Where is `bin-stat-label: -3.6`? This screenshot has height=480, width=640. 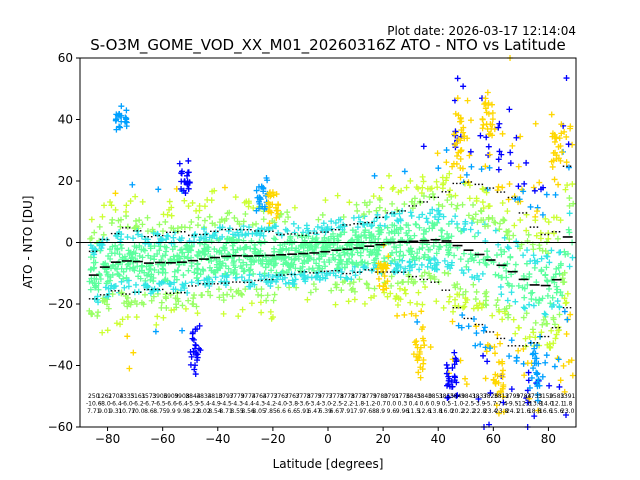
bin-stat-label: -3.6 is located at coordinates (303, 403).